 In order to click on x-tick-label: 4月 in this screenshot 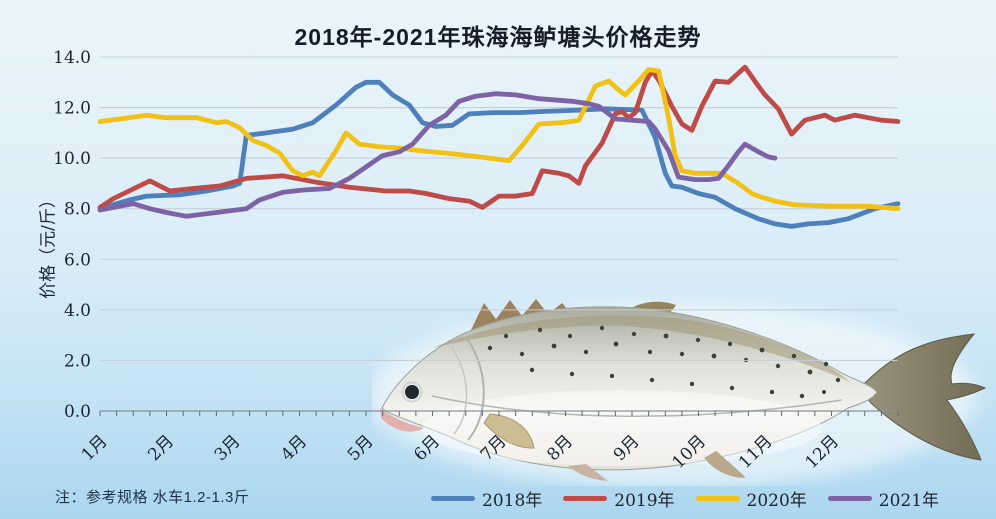, I will do `click(294, 448)`.